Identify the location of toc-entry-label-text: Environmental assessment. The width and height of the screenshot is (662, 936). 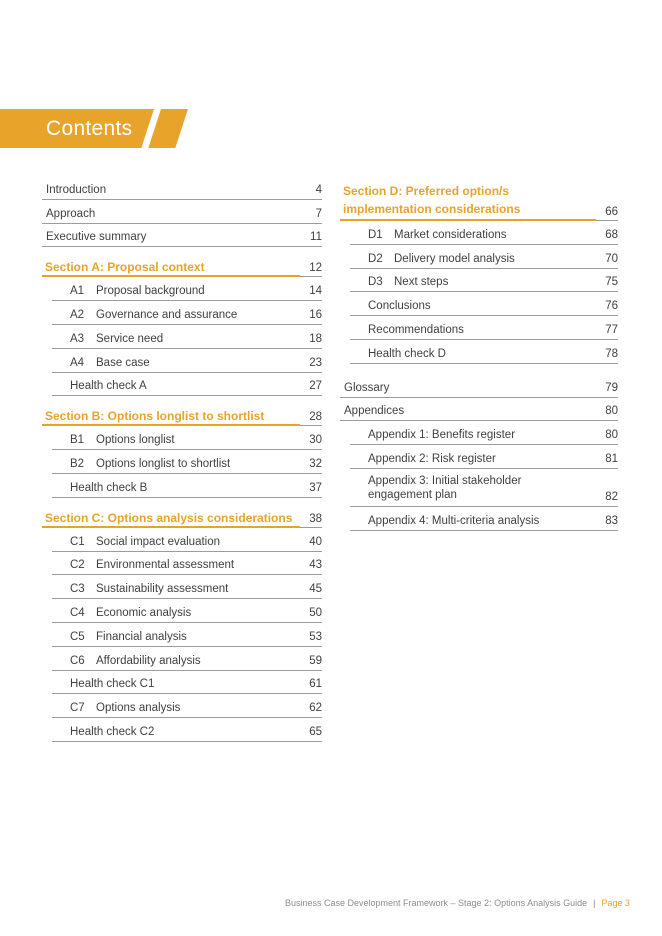
(165, 565).